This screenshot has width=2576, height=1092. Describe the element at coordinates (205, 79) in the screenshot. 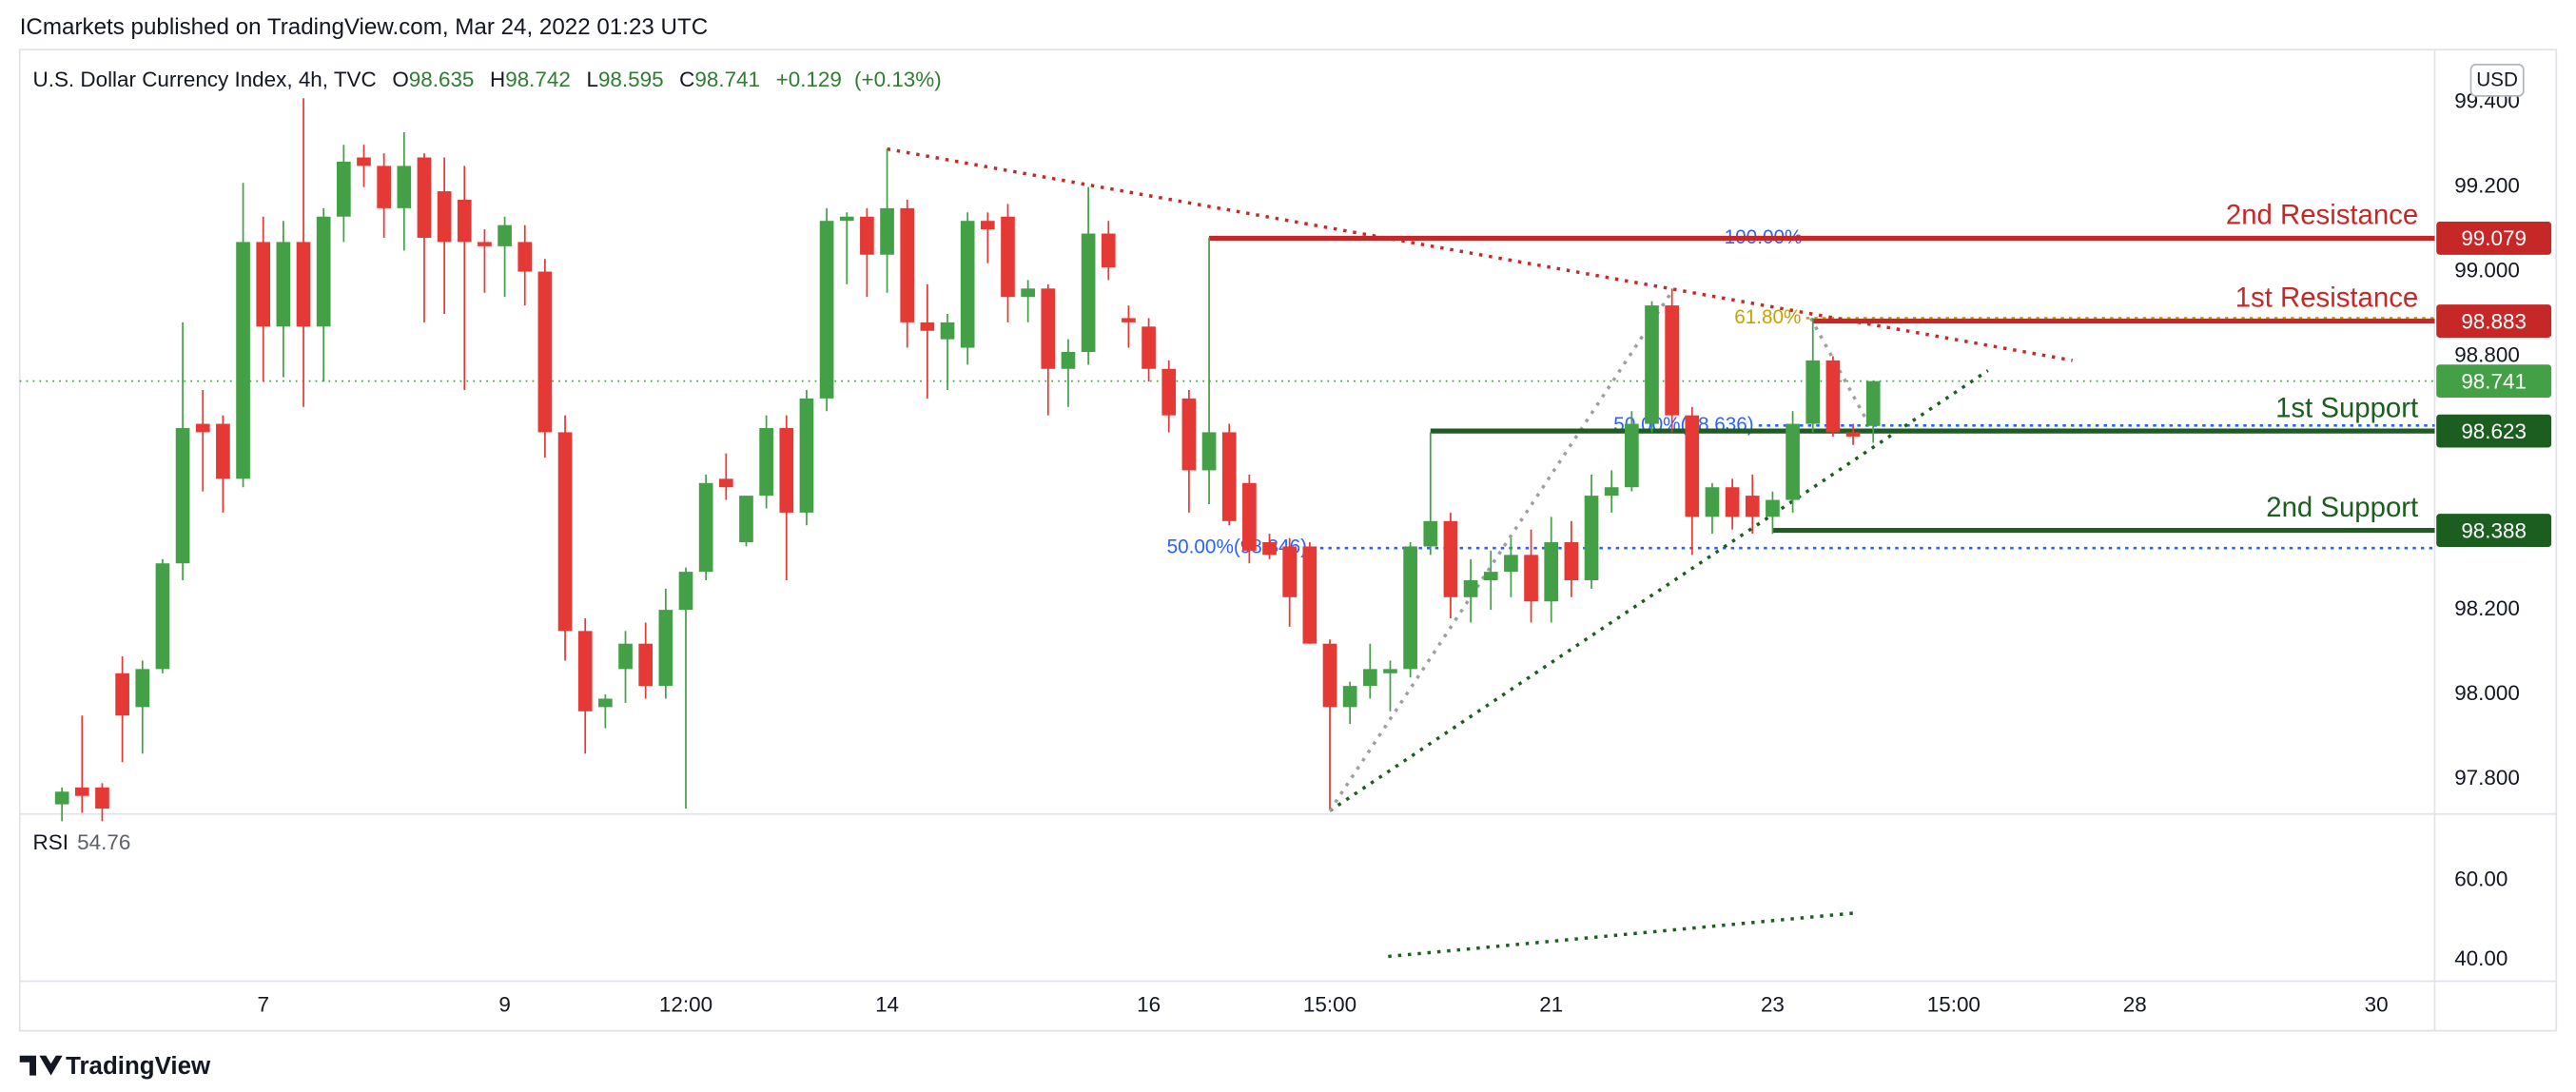

I see `symbol-title: U.S. Dollar Currency Index, 4h, TVC` at that location.